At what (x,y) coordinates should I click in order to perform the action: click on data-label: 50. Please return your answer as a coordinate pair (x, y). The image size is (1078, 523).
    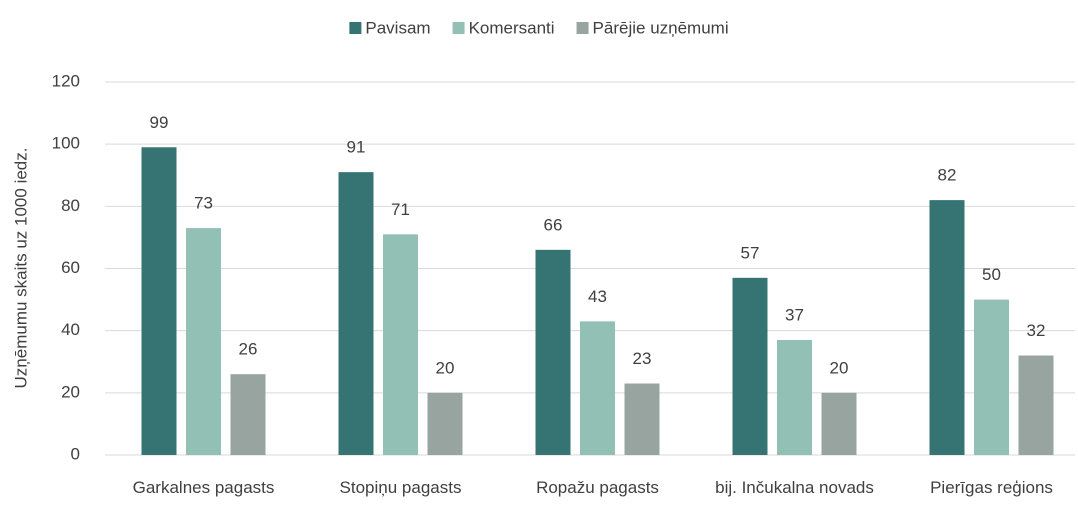
    Looking at the image, I should click on (991, 274).